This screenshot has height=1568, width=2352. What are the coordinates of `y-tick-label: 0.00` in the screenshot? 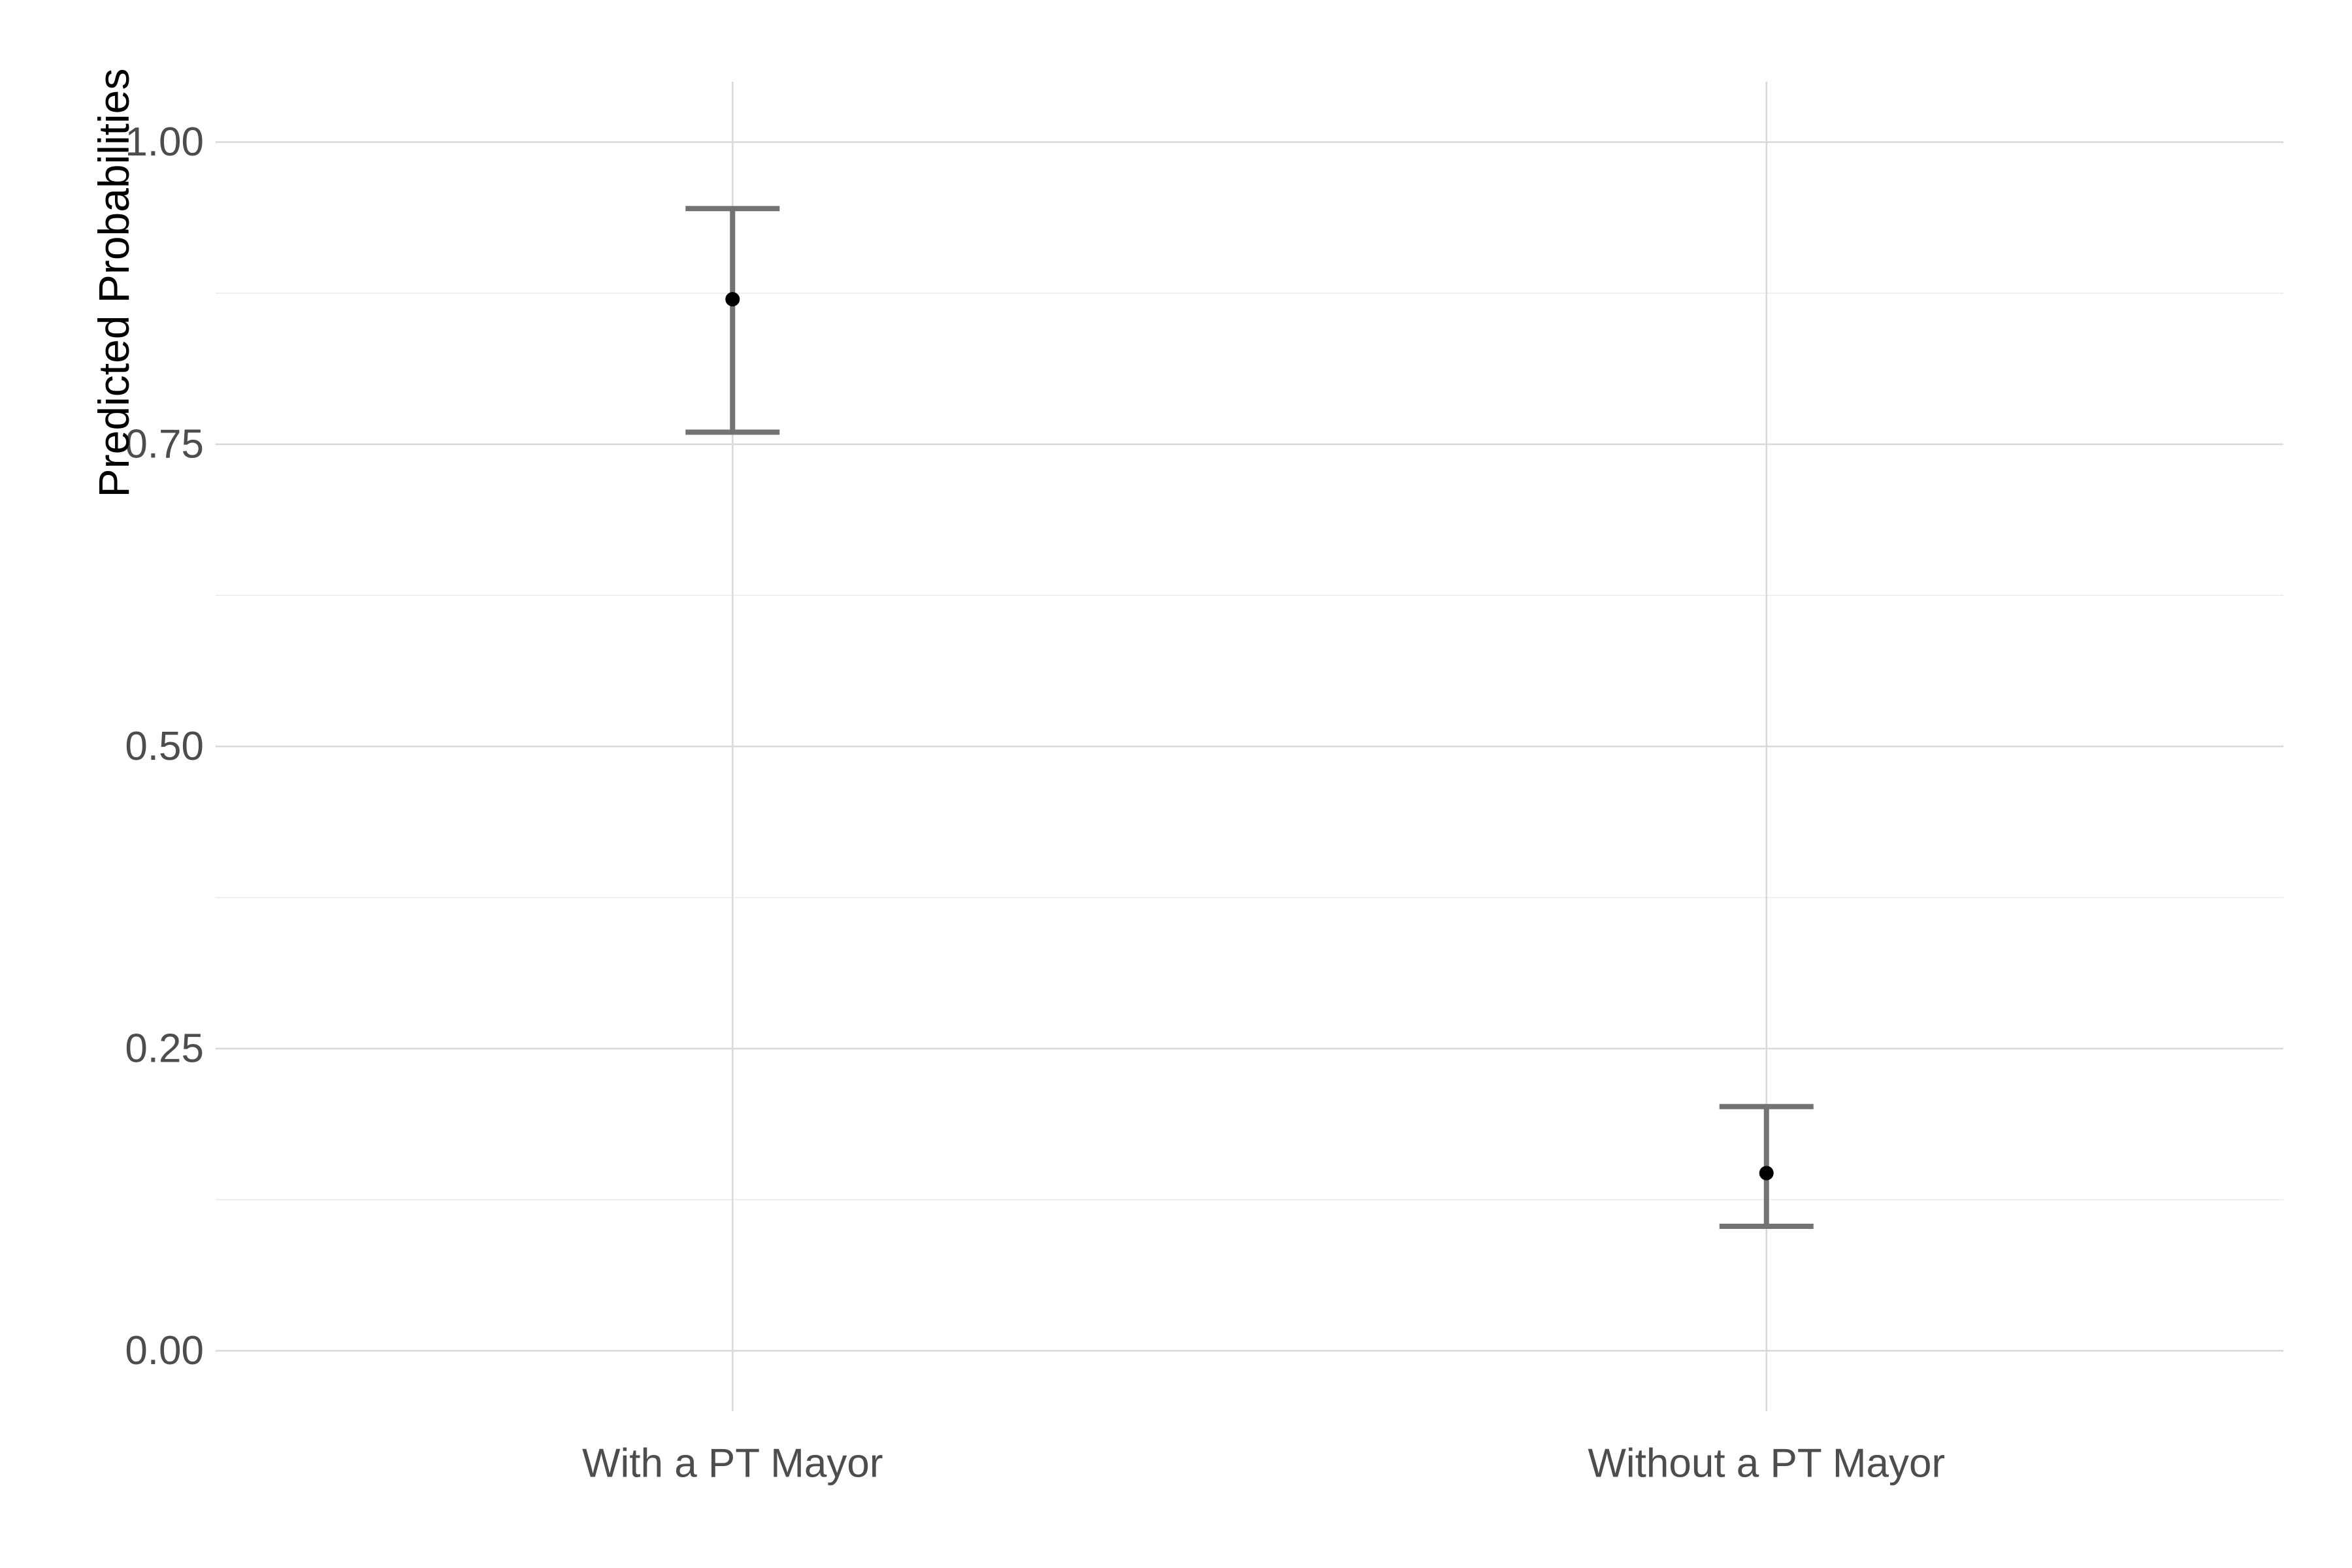 It's located at (164, 1350).